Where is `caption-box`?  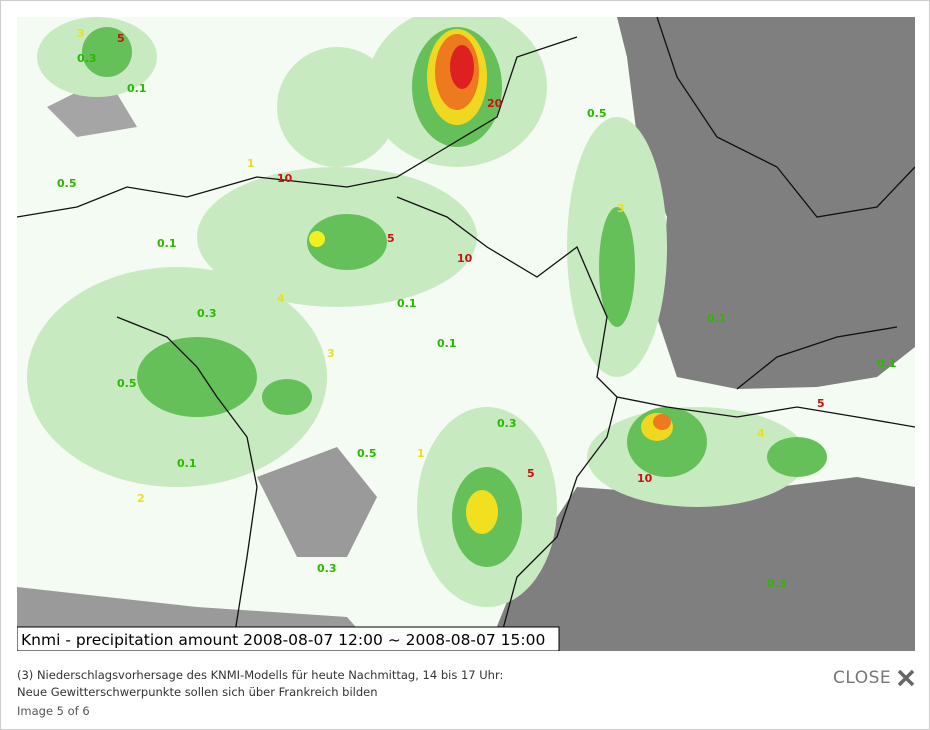
caption-box is located at coordinates (288, 638).